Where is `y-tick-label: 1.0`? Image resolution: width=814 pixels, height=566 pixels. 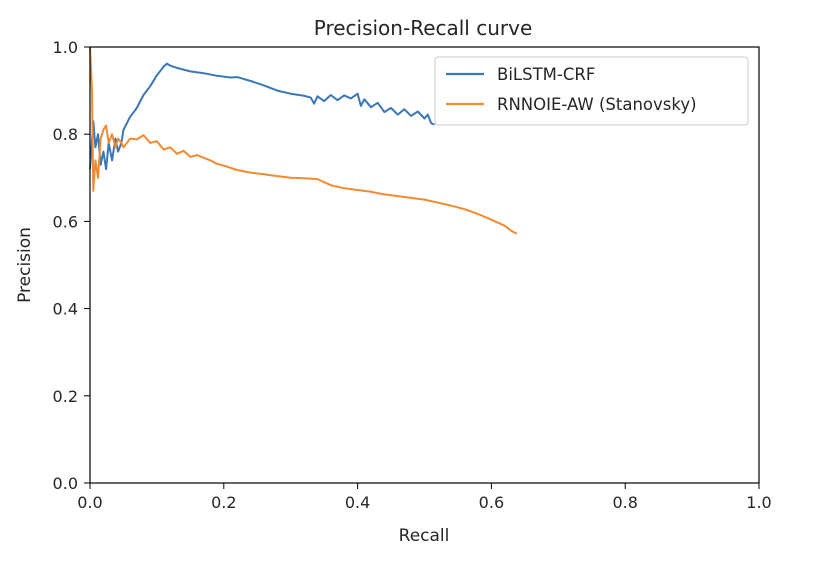
y-tick-label: 1.0 is located at coordinates (65, 47).